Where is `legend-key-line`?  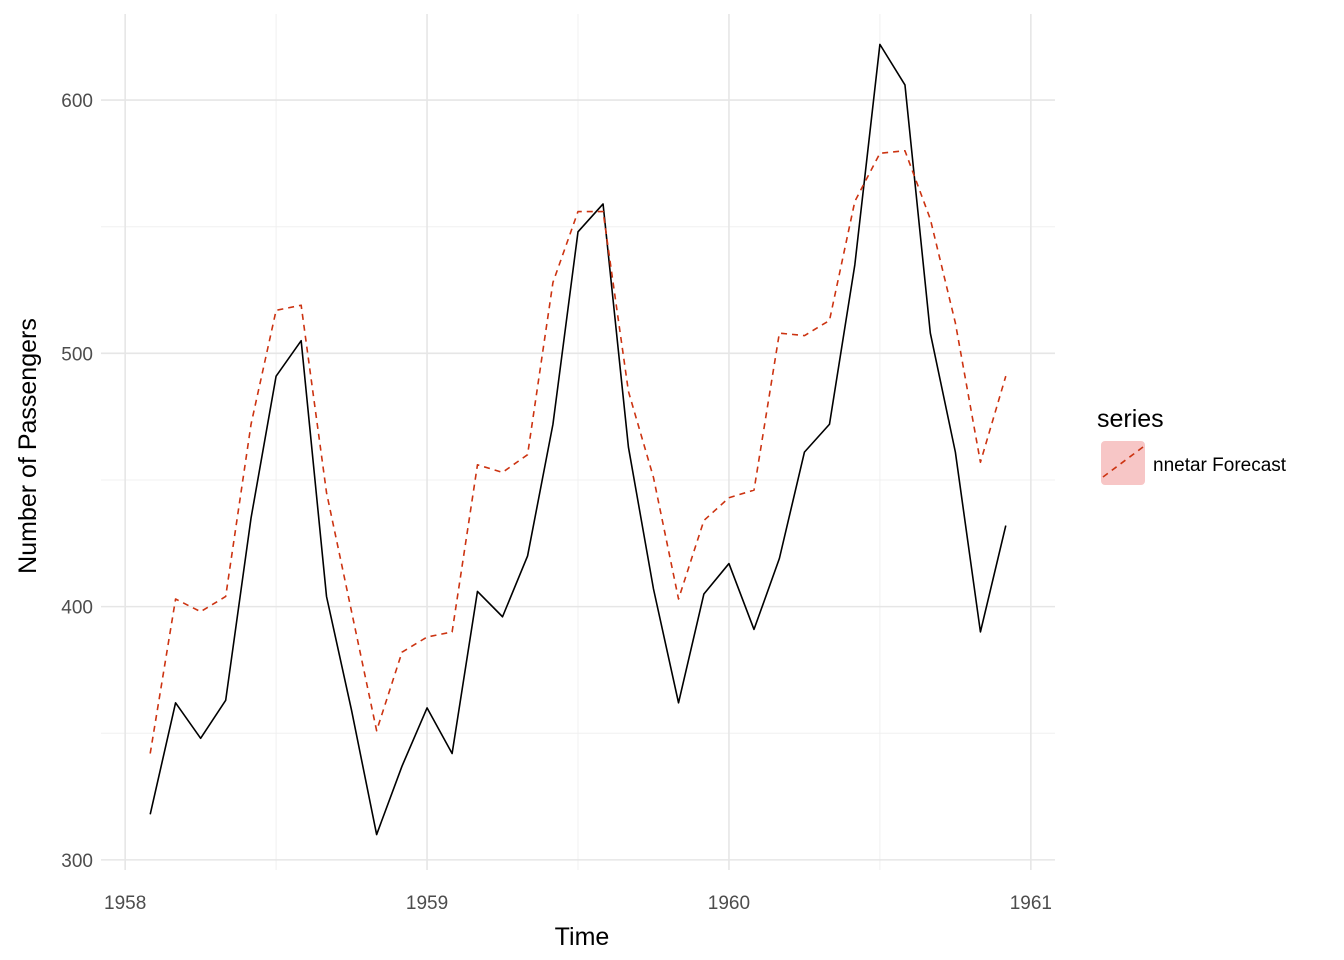
legend-key-line is located at coordinates (1123, 462).